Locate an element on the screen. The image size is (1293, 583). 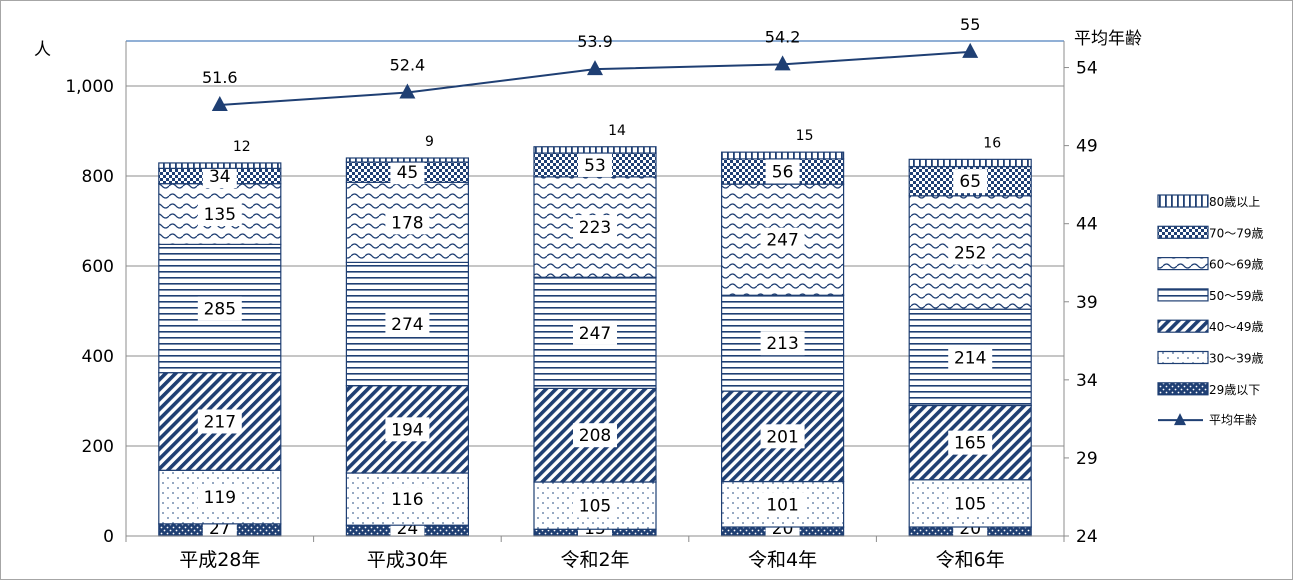
y-tick-label: 200 is located at coordinates (98, 447).